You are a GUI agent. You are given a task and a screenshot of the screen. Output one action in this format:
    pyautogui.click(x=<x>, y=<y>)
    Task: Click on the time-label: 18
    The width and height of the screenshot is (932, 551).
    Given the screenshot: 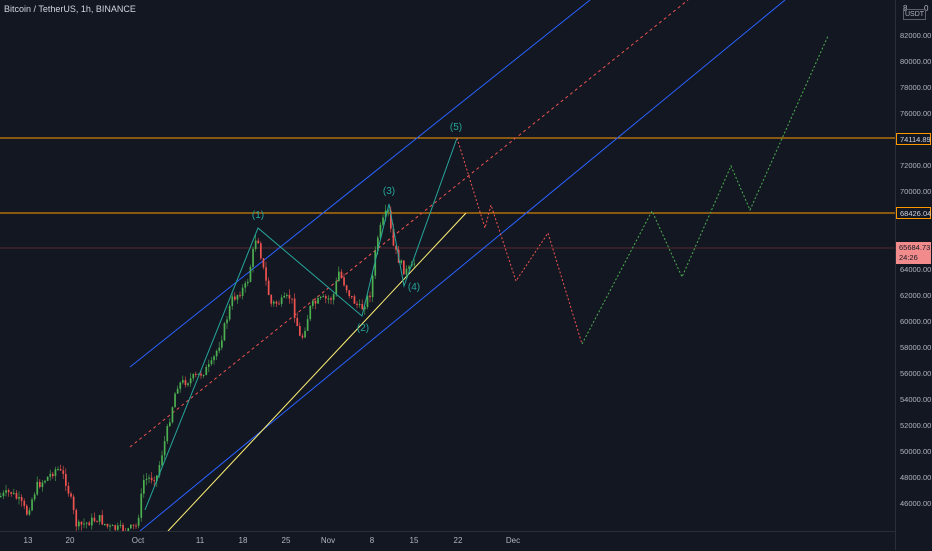 What is the action you would take?
    pyautogui.click(x=243, y=540)
    